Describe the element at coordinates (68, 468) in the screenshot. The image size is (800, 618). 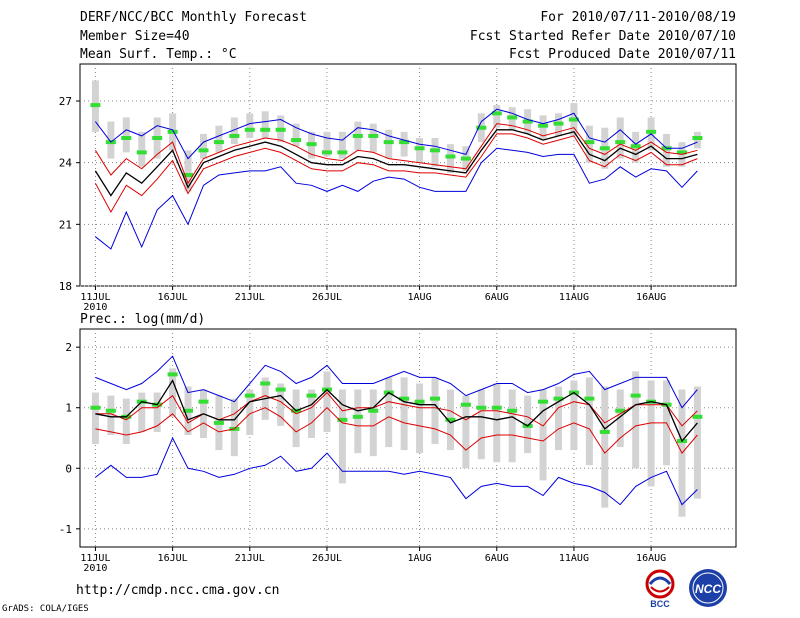
I see `prec-y-tick-label: 0` at that location.